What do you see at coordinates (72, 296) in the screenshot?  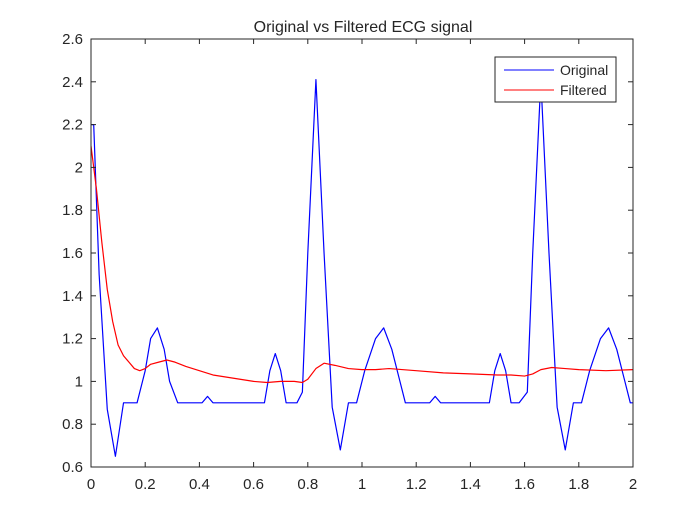 I see `y-tick-label: 1.4` at bounding box center [72, 296].